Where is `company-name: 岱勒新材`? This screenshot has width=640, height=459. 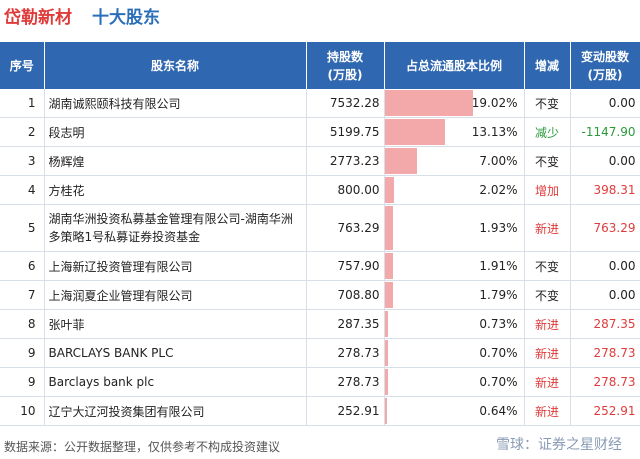
company-name: 岱勒新材 is located at coordinates (38, 18).